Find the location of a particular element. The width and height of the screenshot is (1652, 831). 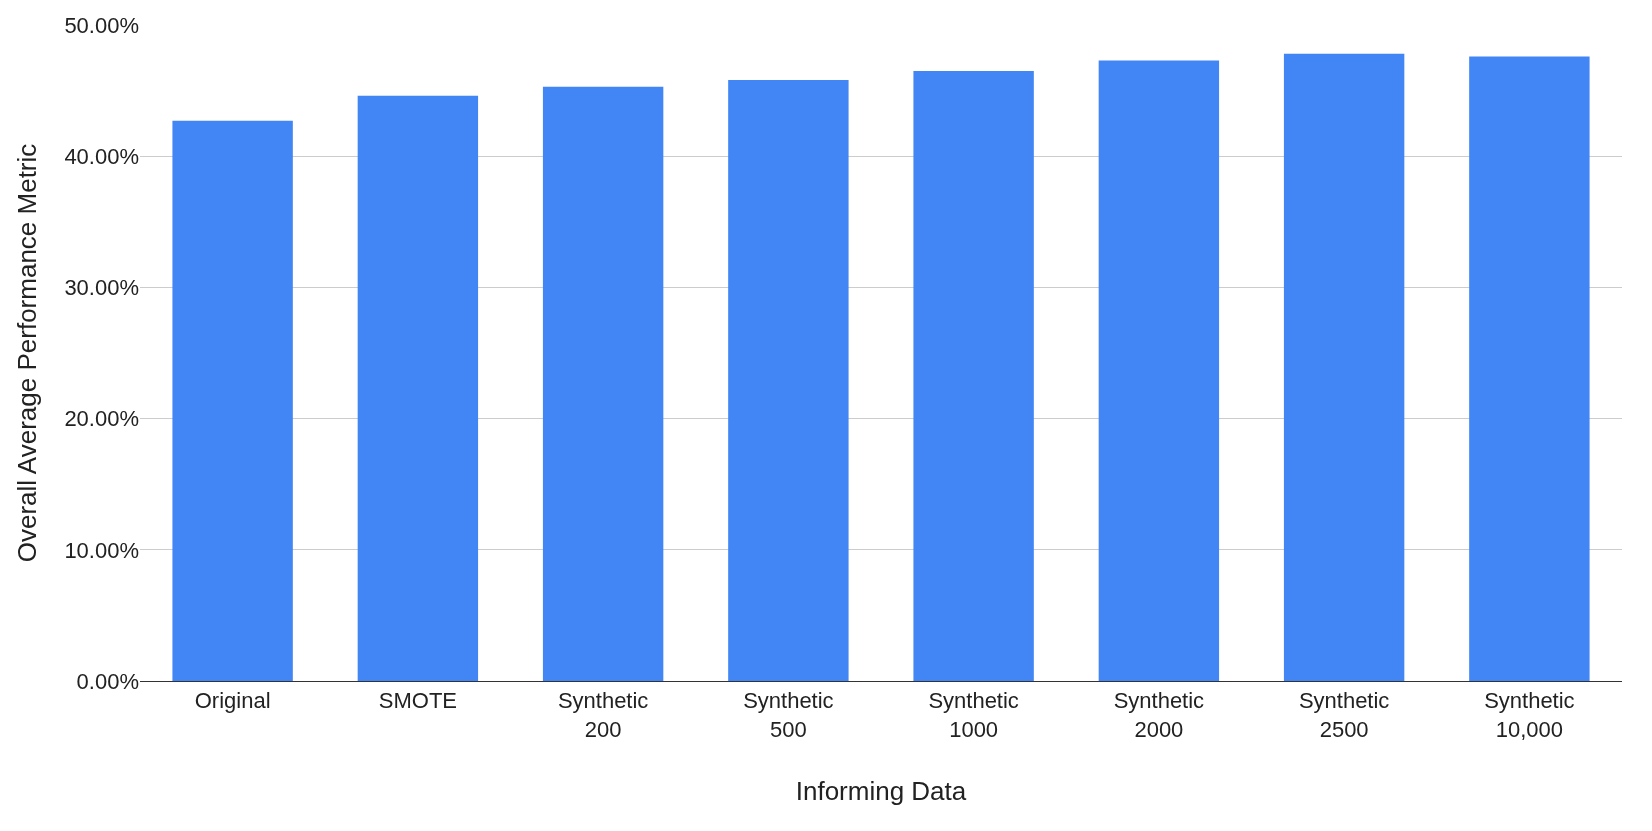

y-tick-label: 50.00% is located at coordinates (101, 25).